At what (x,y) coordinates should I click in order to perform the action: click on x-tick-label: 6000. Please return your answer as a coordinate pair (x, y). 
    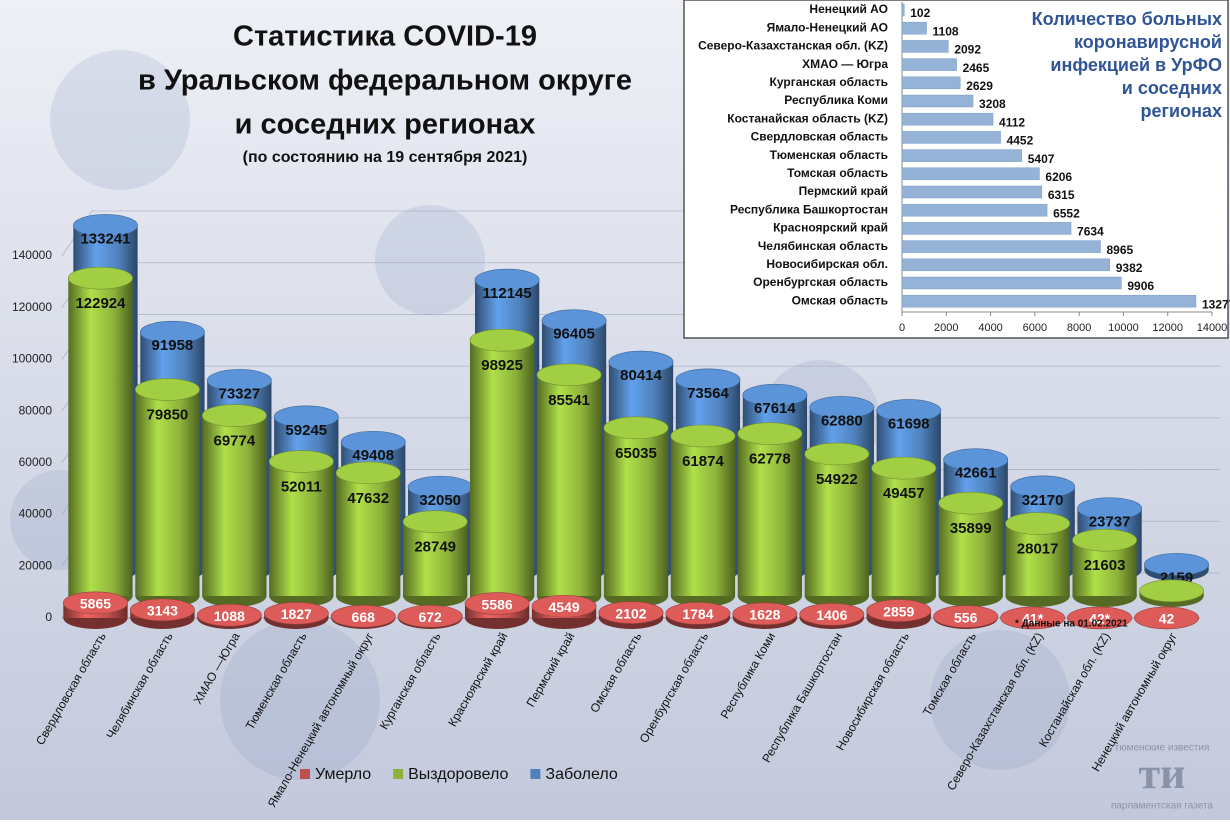
    Looking at the image, I should click on (1035, 328).